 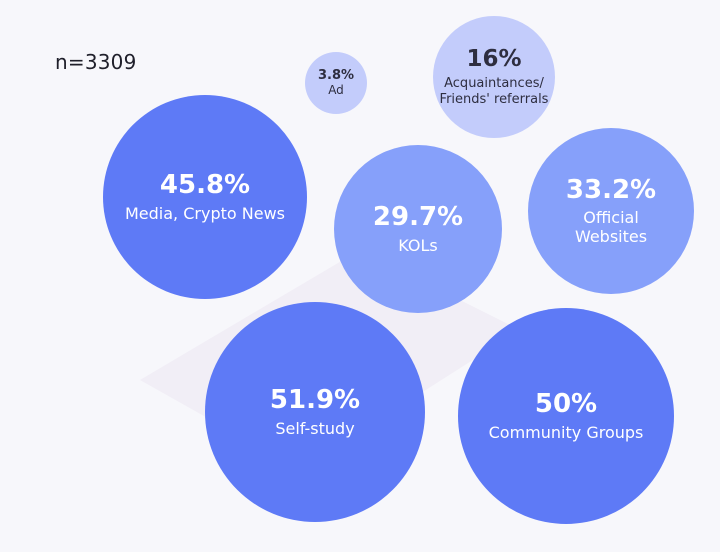 I want to click on bubble-value: 29.7%, so click(x=418, y=217).